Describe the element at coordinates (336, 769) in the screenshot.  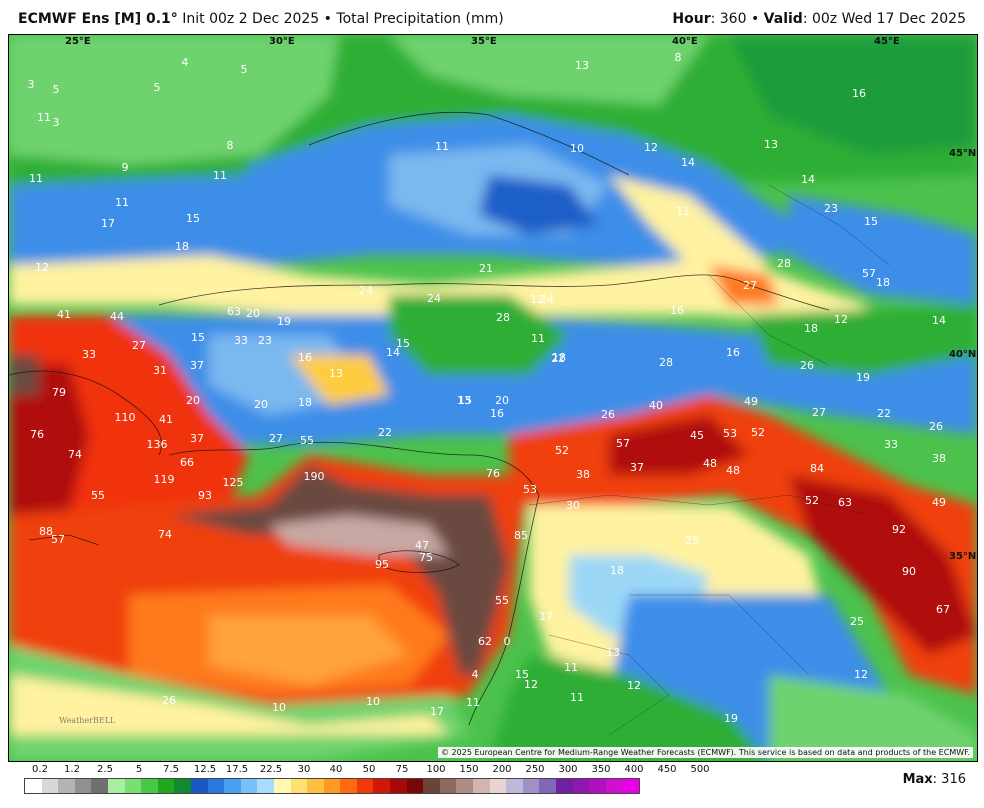
I see `legend-label: 40` at that location.